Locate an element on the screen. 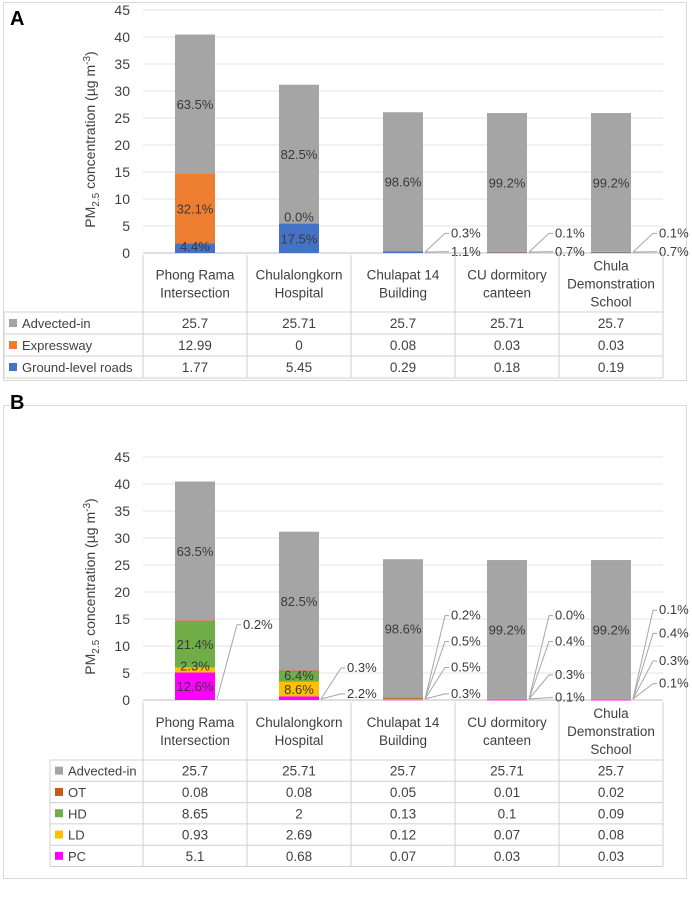 The image size is (692, 907). panel-b-letter: B is located at coordinates (17, 403).